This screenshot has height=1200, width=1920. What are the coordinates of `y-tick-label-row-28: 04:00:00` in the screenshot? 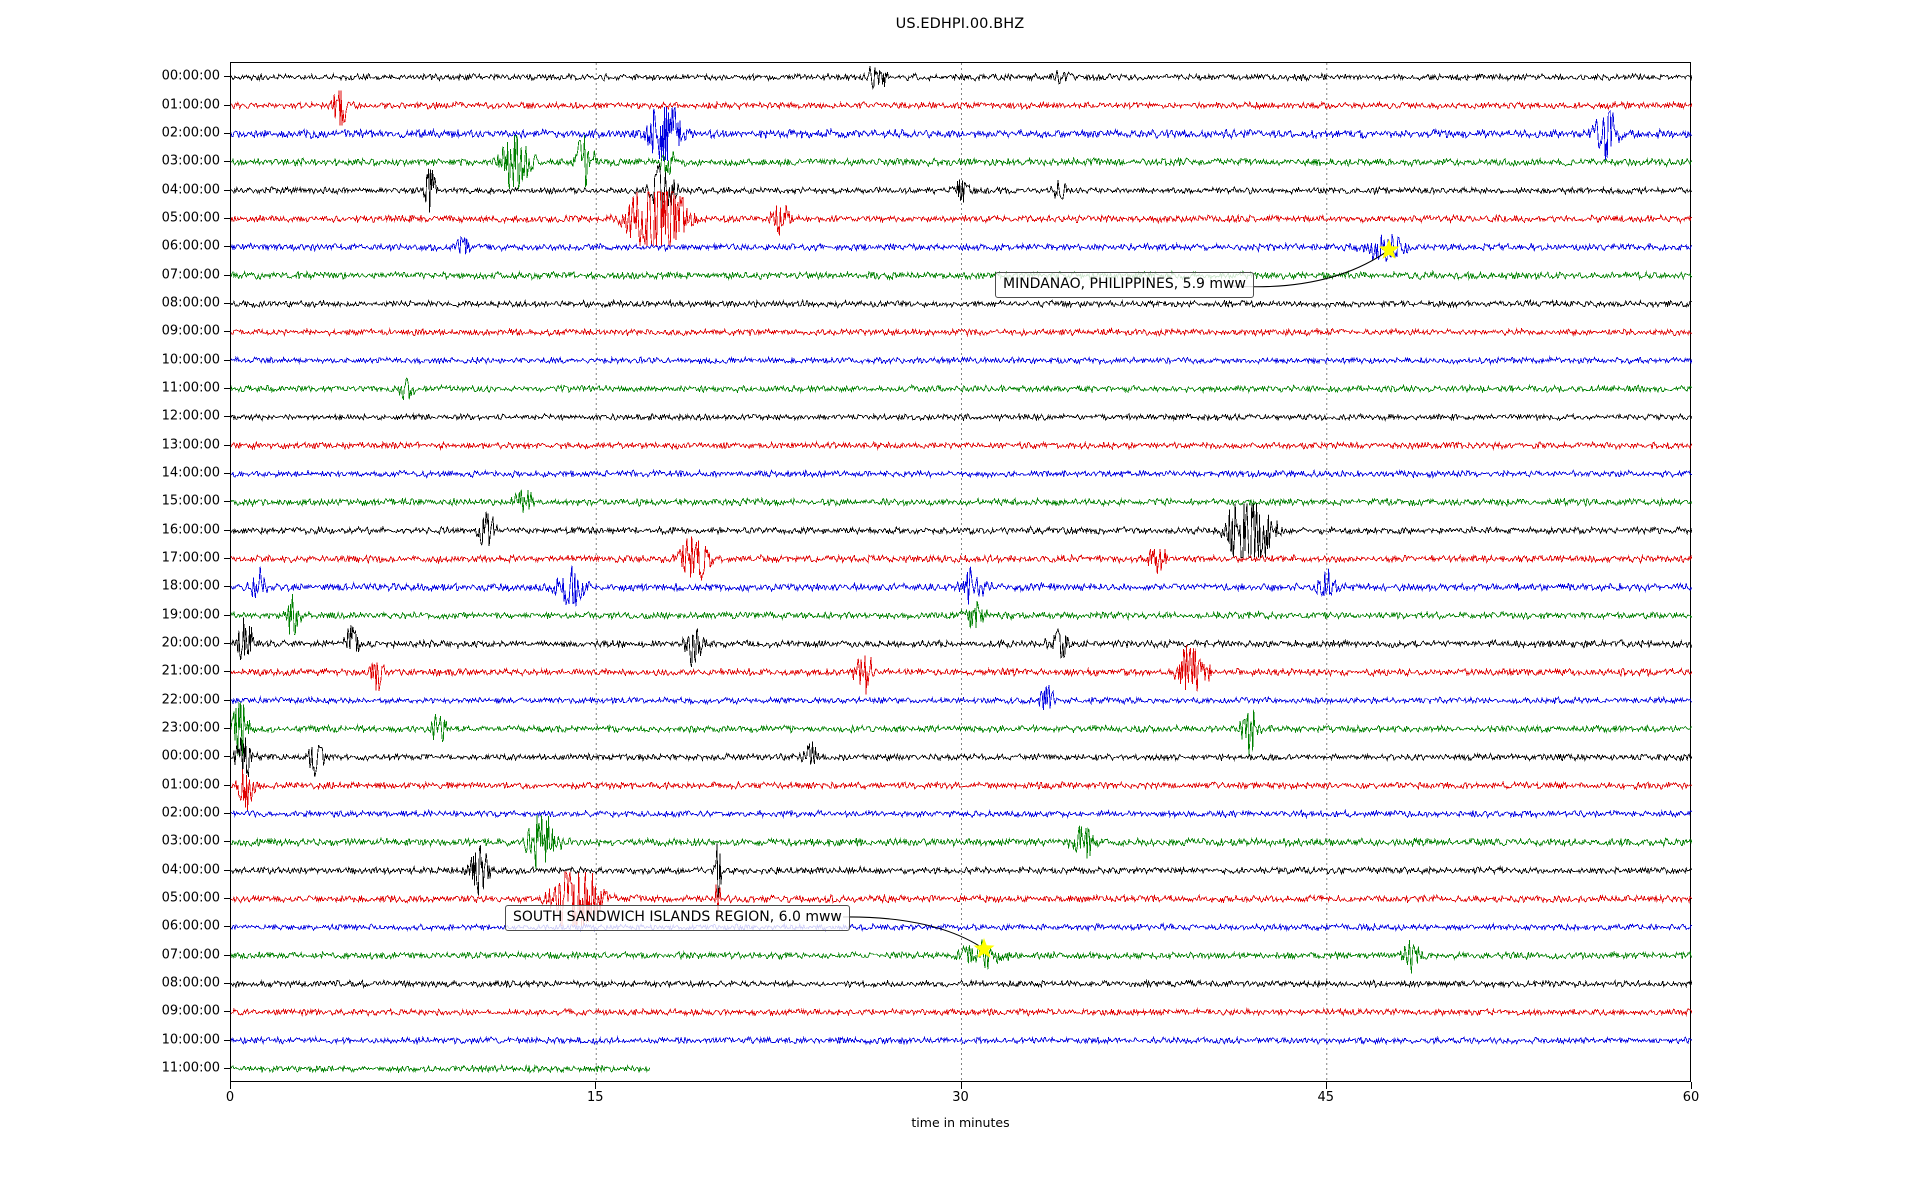 It's located at (190, 869).